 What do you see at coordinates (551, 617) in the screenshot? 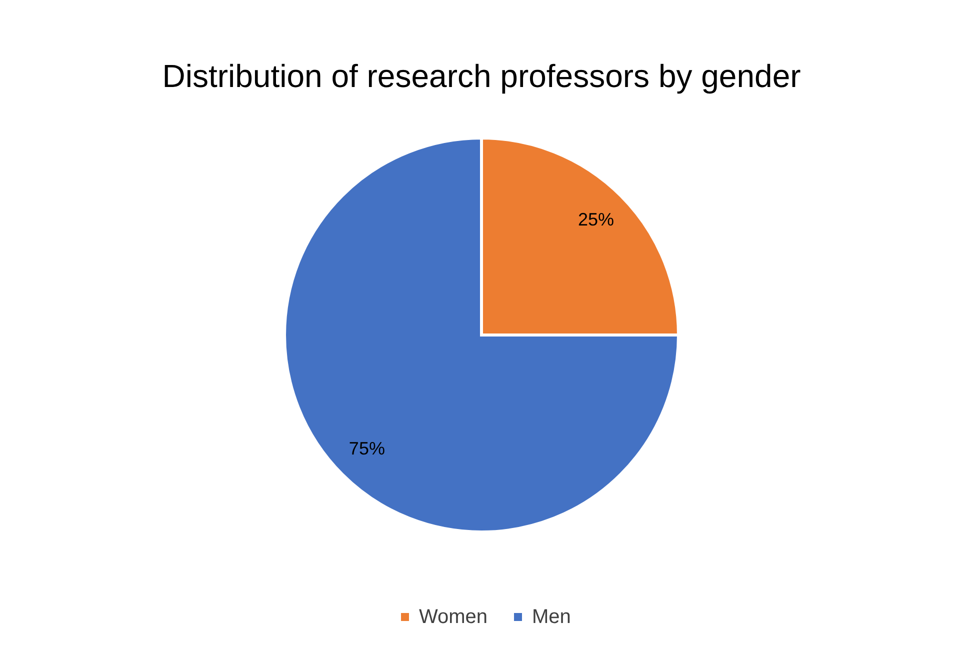
I see `legend-label: Men` at bounding box center [551, 617].